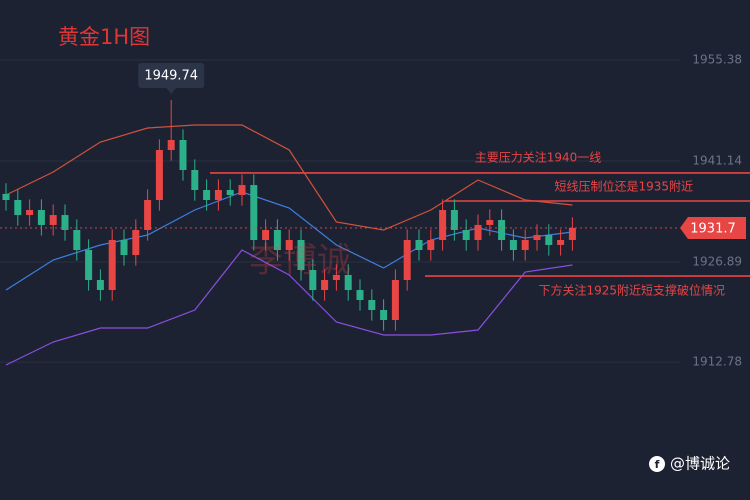 The height and width of the screenshot is (500, 750). Describe the element at coordinates (623, 185) in the screenshot. I see `annotation: 短线压制位还是1935附近` at that location.